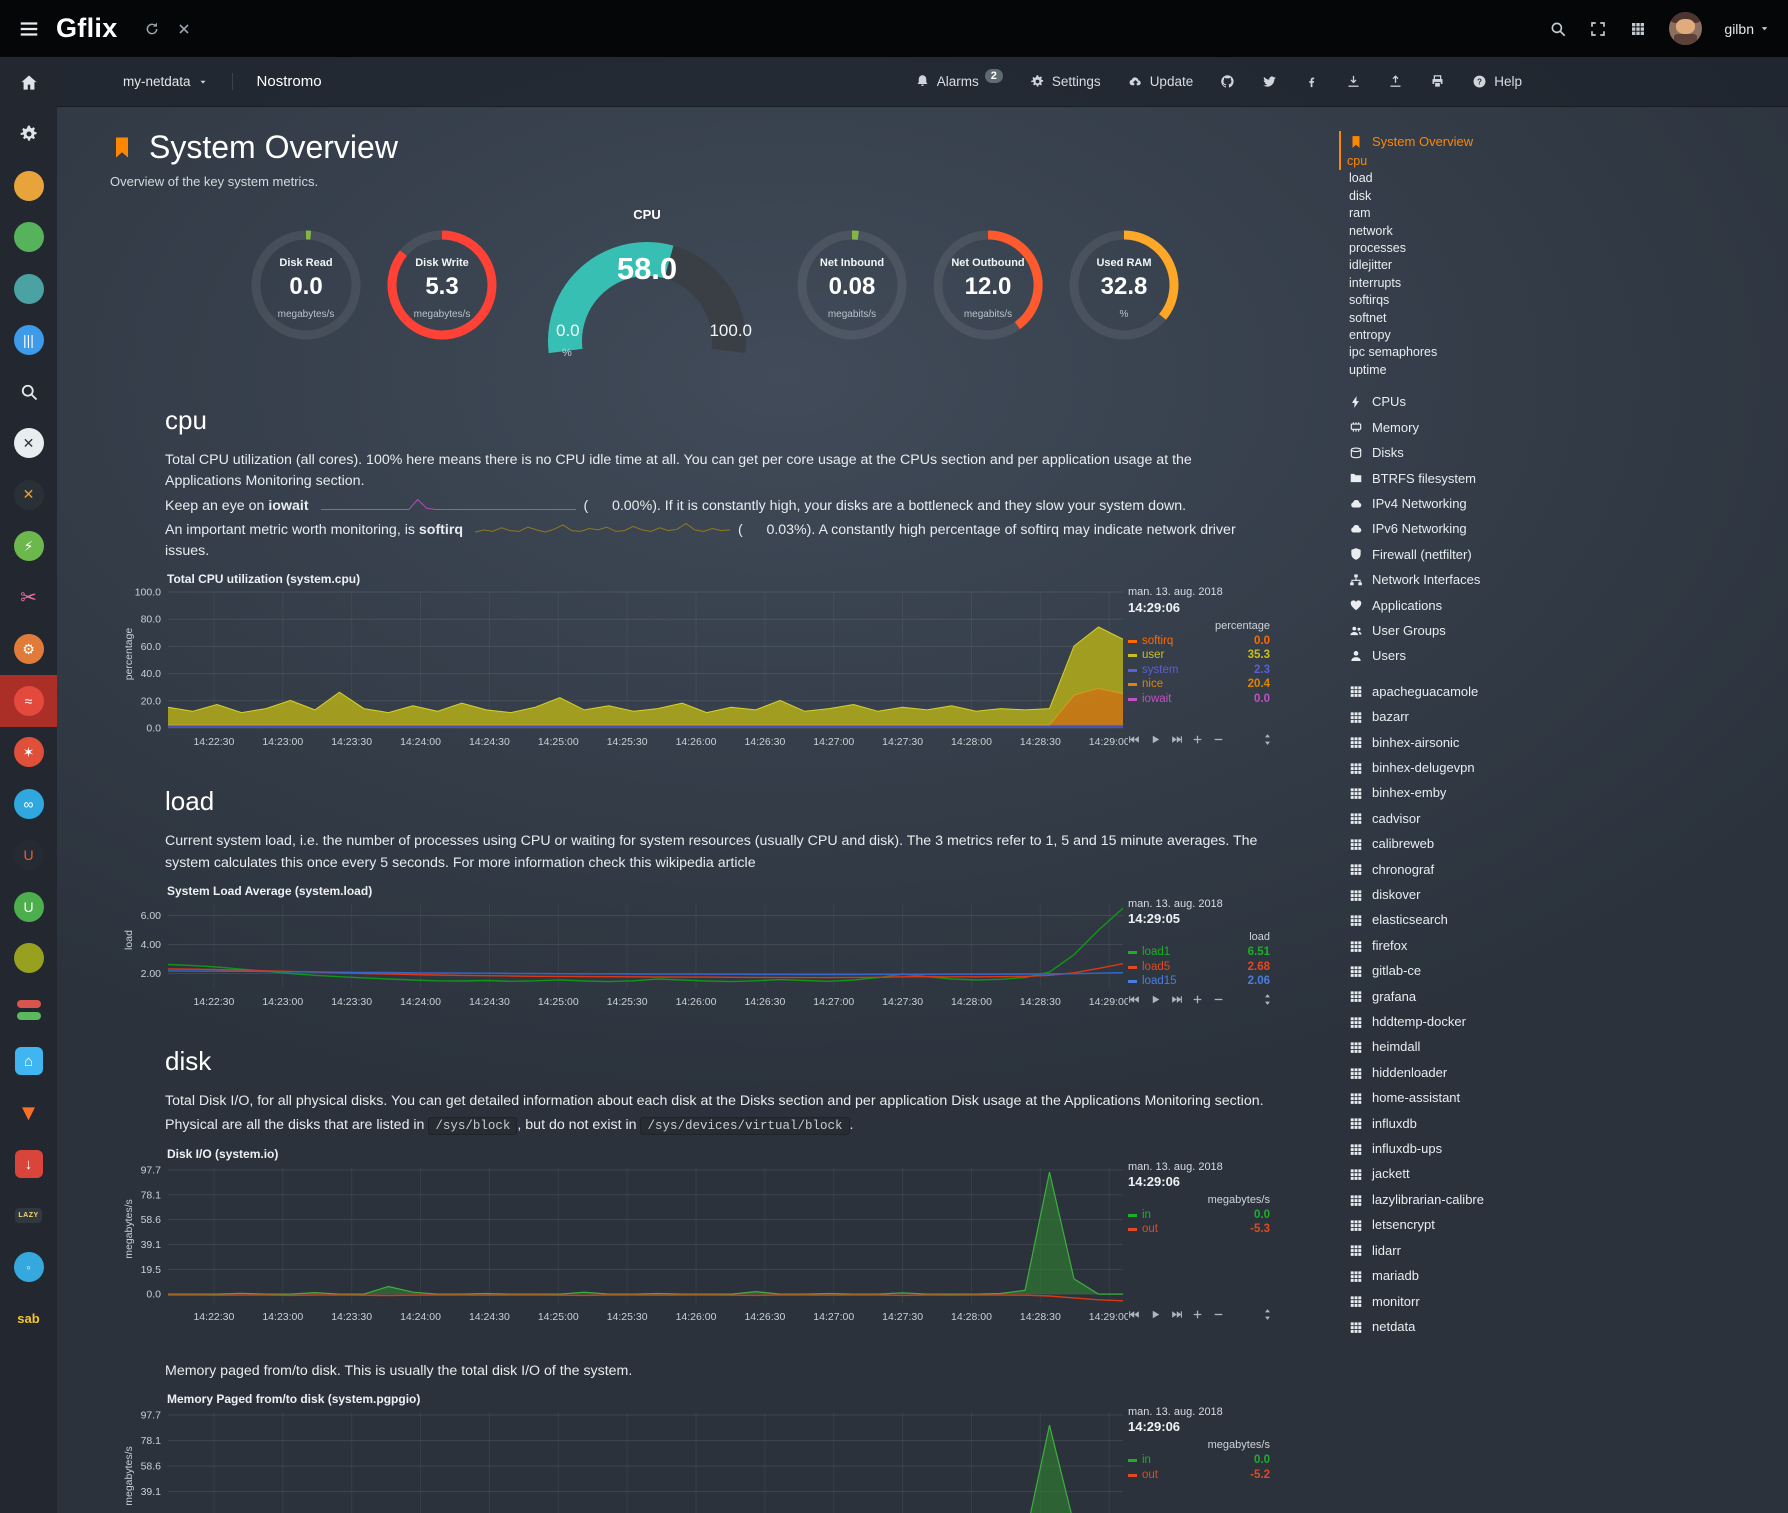 Image resolution: width=1788 pixels, height=1513 pixels. I want to click on toc-section-ipv6-networking: IPv6 Networking, so click(1563, 528).